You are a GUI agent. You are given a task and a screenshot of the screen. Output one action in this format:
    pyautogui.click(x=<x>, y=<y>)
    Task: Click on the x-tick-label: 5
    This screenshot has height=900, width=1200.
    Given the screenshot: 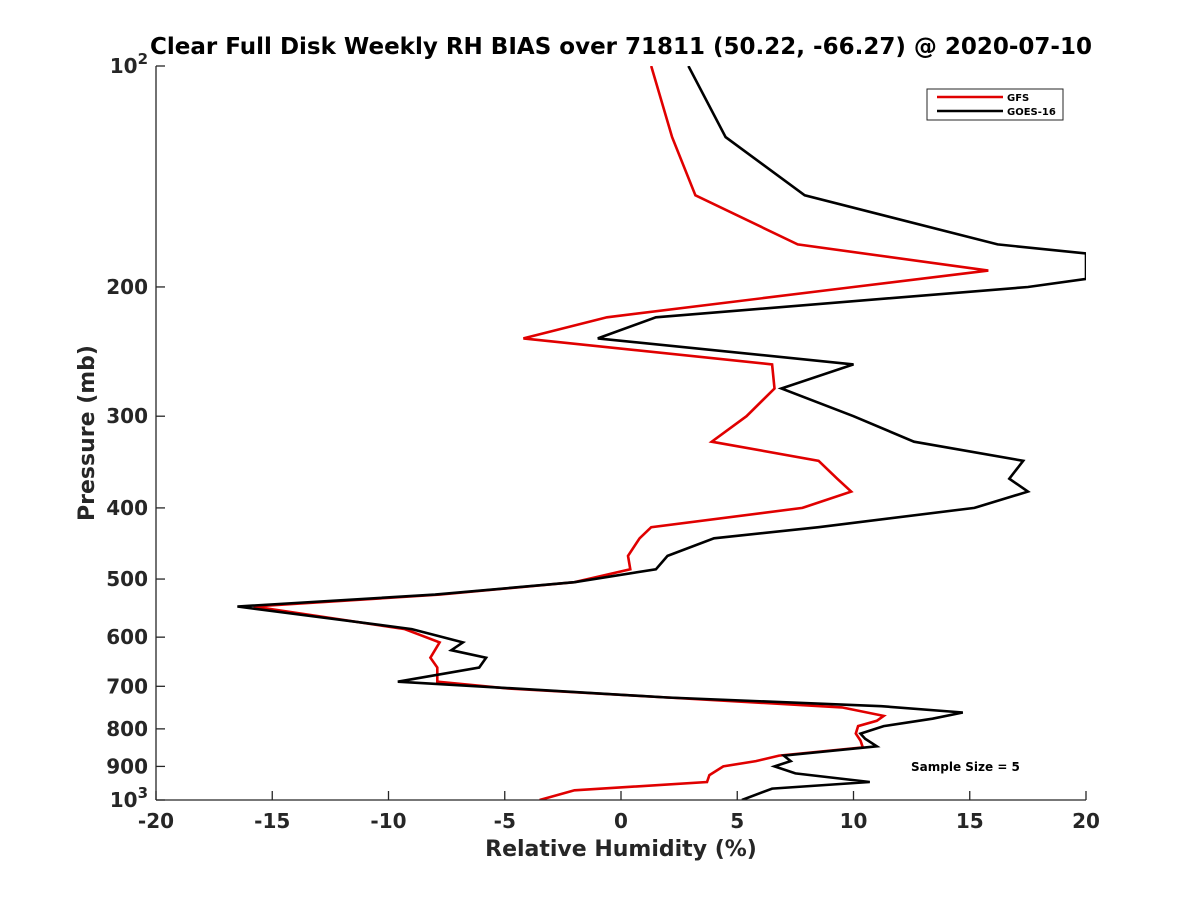 What is the action you would take?
    pyautogui.click(x=737, y=821)
    